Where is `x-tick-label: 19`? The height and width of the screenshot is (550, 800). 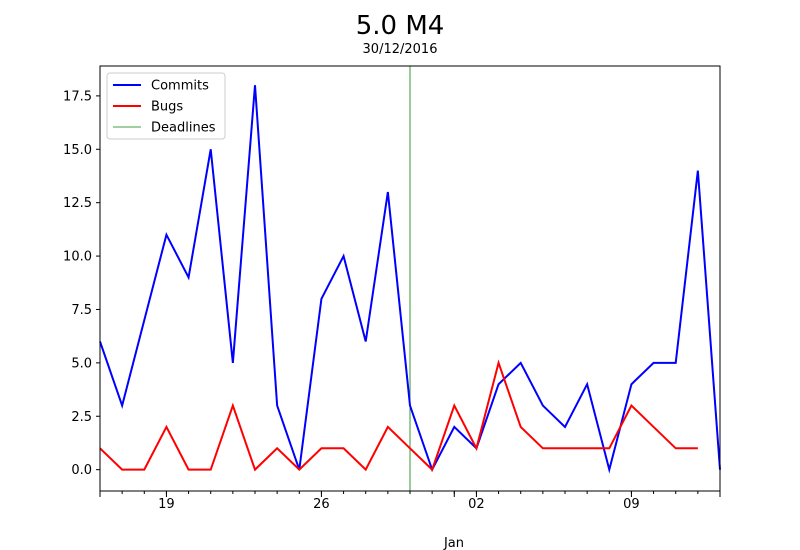 x-tick-label: 19 is located at coordinates (166, 504).